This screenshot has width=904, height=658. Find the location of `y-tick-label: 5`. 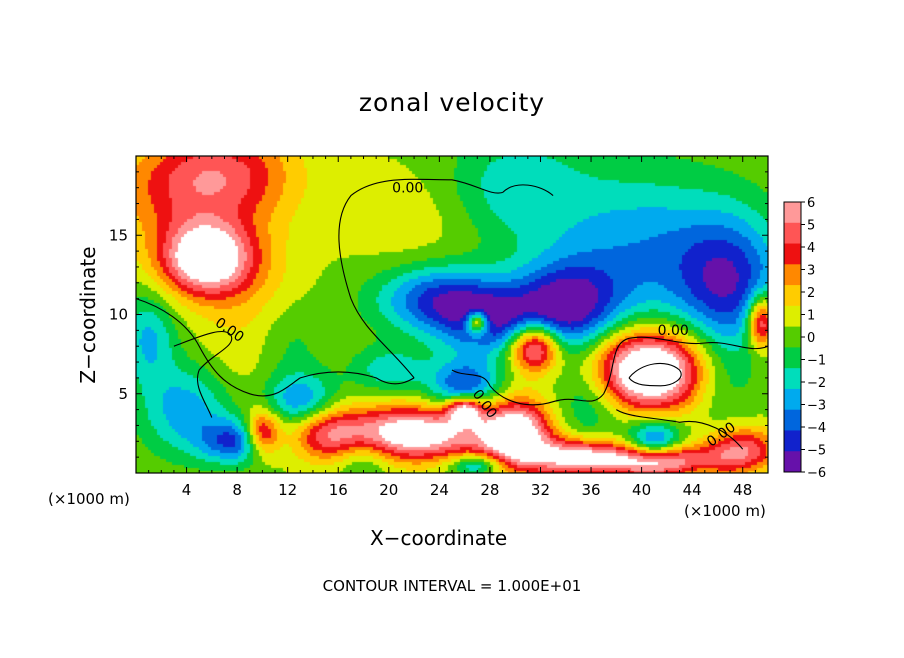

y-tick-label: 5 is located at coordinates (123, 394).